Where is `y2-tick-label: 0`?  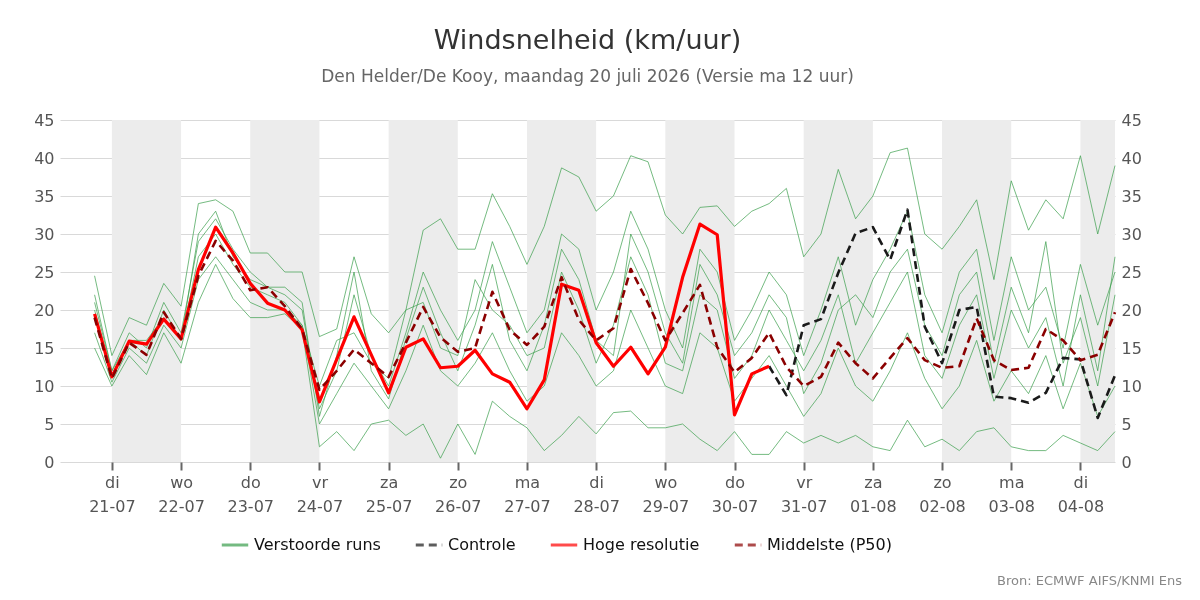
y2-tick-label: 0 is located at coordinates (1126, 462).